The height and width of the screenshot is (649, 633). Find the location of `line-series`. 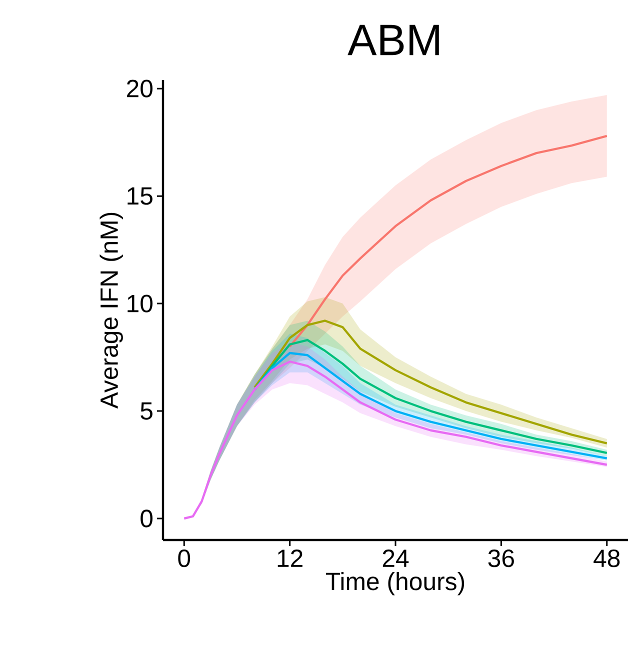

line-series is located at coordinates (430, 382).